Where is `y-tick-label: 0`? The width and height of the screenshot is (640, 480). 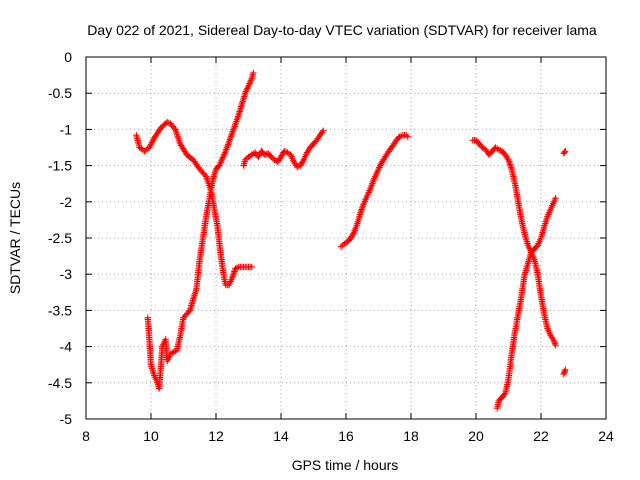
y-tick-label: 0 is located at coordinates (68, 57).